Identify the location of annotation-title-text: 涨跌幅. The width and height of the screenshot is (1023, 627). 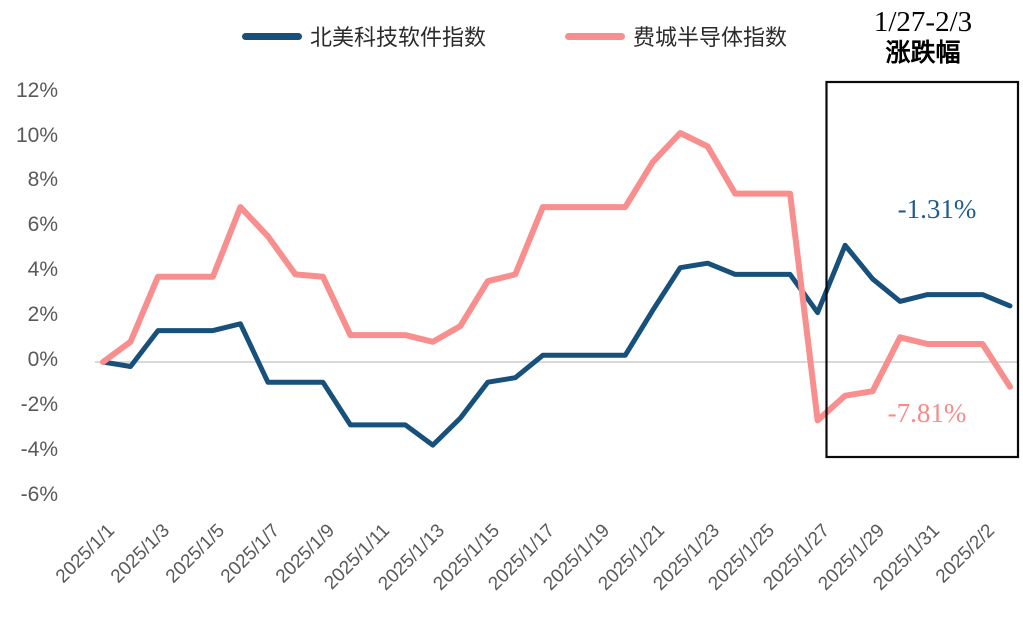
(923, 53).